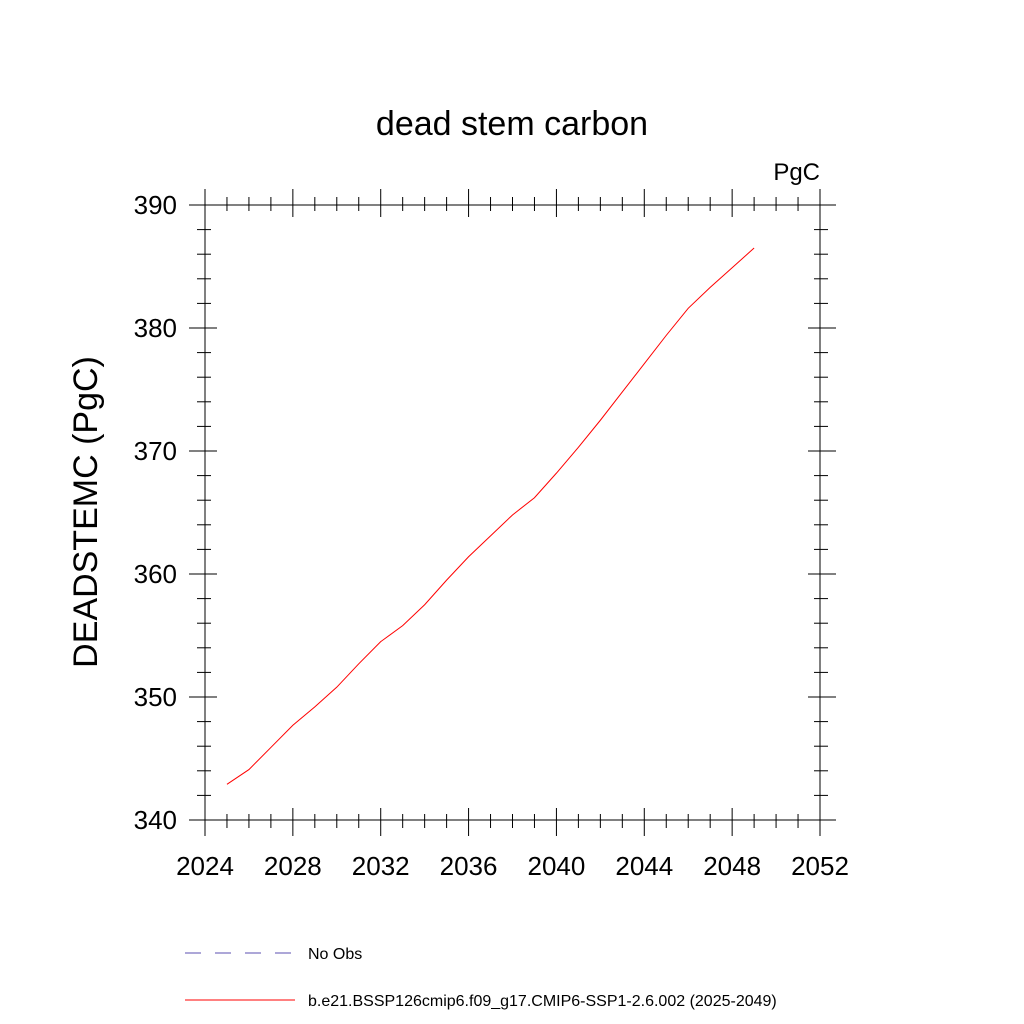 The image size is (1024, 1024). What do you see at coordinates (293, 866) in the screenshot?
I see `x-tick-label: 2028` at bounding box center [293, 866].